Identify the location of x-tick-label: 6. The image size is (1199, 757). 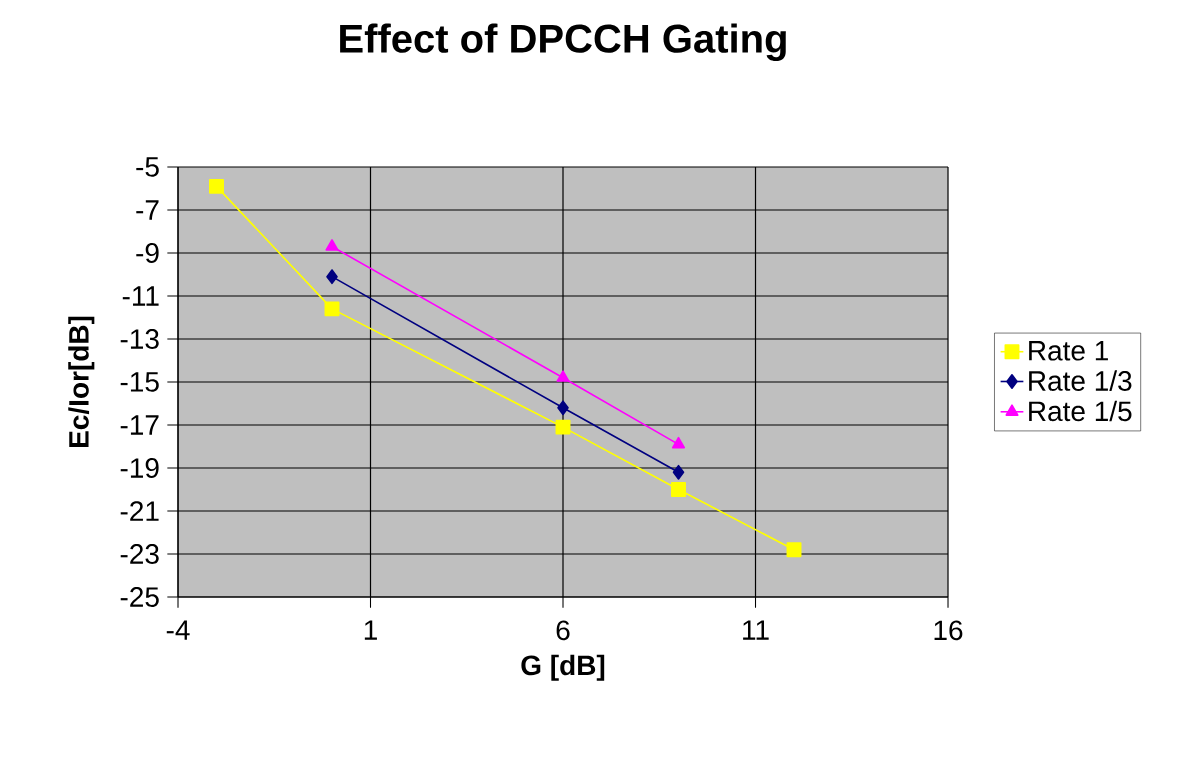
(563, 630).